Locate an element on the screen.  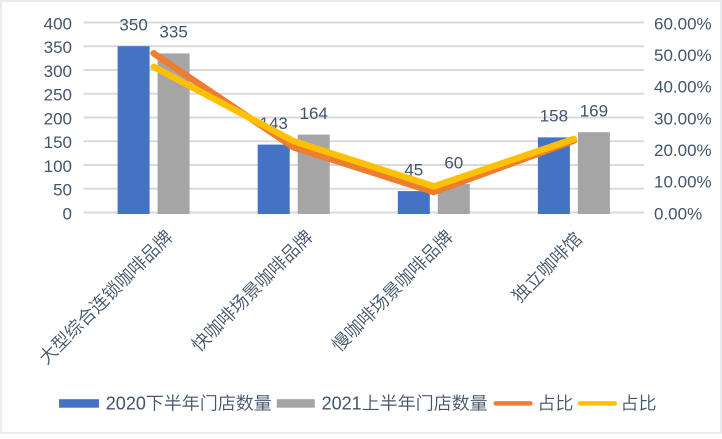
svg-text: 50.00% is located at coordinates (683, 55).